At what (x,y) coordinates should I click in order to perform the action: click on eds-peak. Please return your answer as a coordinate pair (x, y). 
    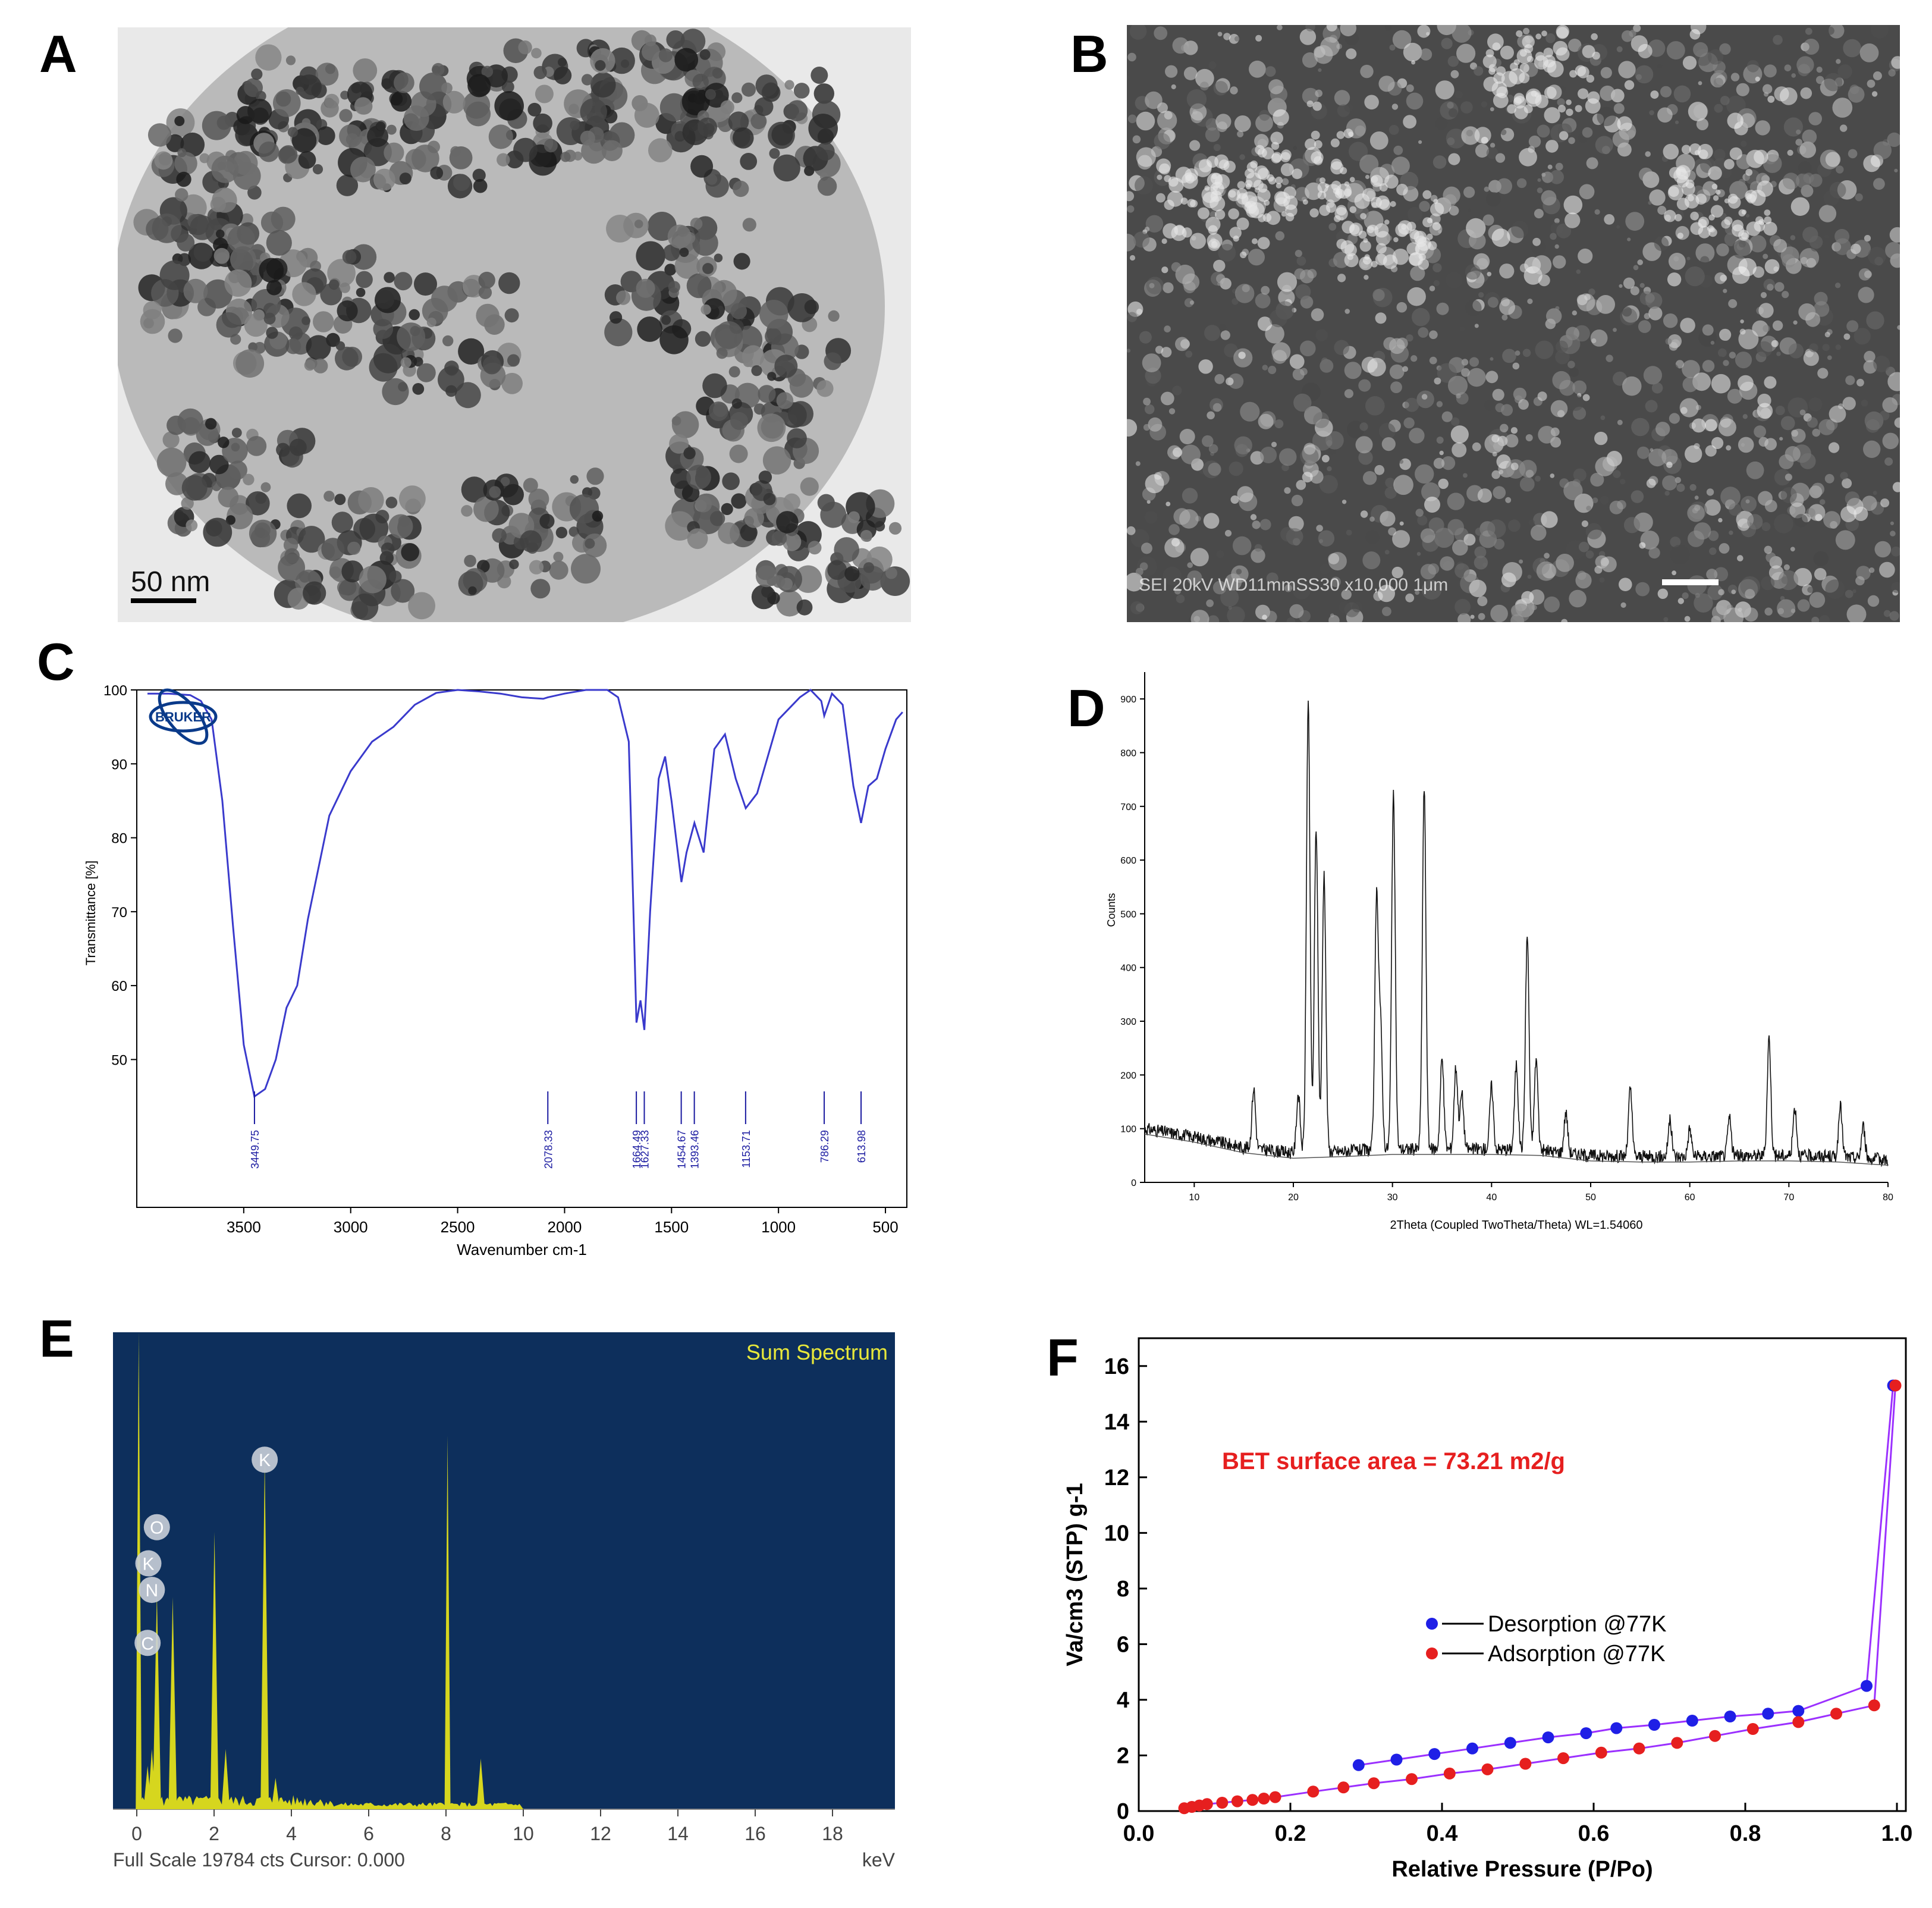
    Looking at the image, I should click on (264, 1634).